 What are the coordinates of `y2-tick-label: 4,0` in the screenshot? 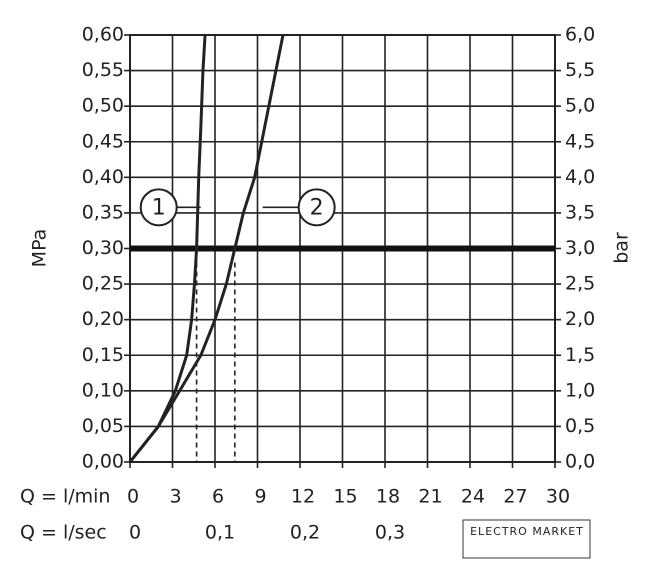 It's located at (580, 177).